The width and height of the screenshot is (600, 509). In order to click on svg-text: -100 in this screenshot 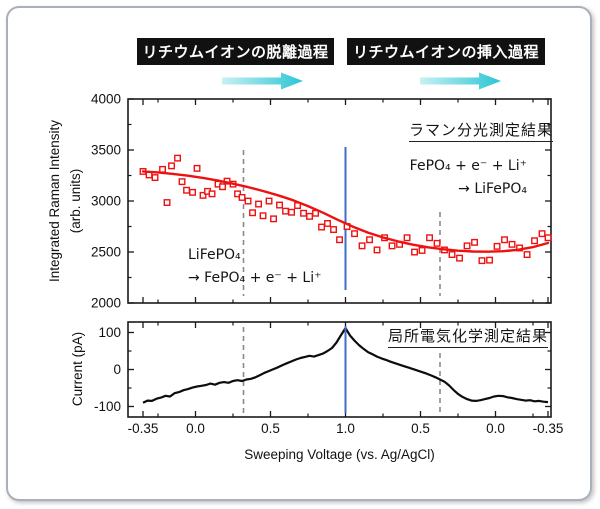, I will do `click(107, 406)`.